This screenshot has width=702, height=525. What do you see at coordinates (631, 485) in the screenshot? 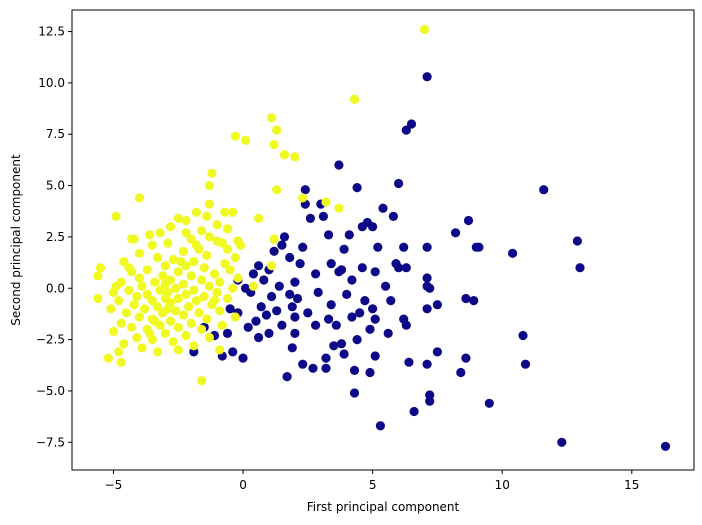
I see `x-tick-label: 15` at bounding box center [631, 485].